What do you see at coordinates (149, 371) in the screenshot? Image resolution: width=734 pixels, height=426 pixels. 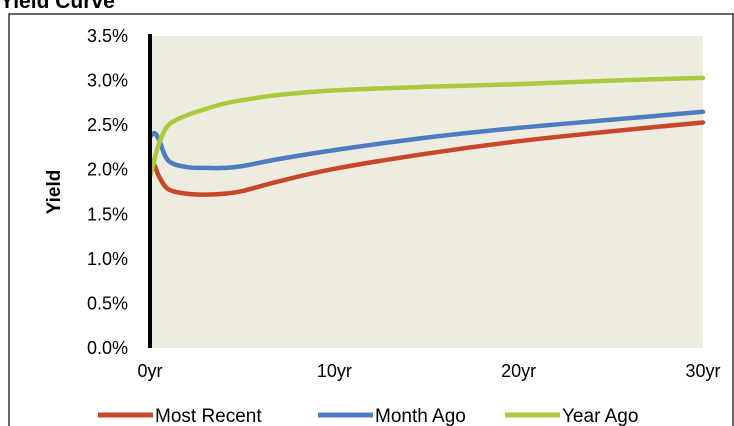 I see `x-tick-label: 0yr` at bounding box center [149, 371].